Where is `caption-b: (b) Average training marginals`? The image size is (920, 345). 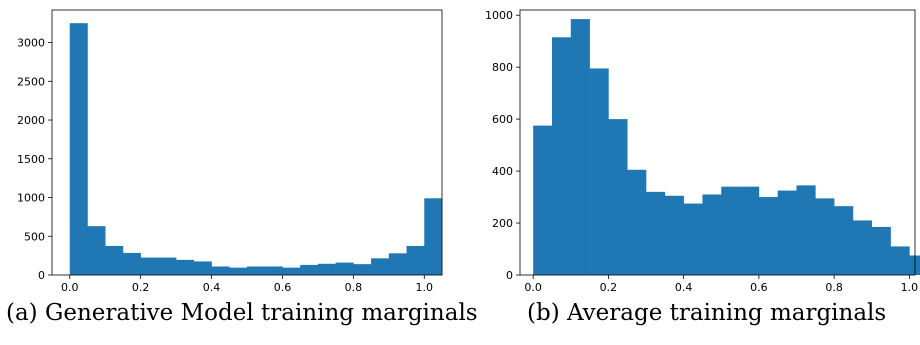 caption-b: (b) Average training marginals is located at coordinates (707, 313).